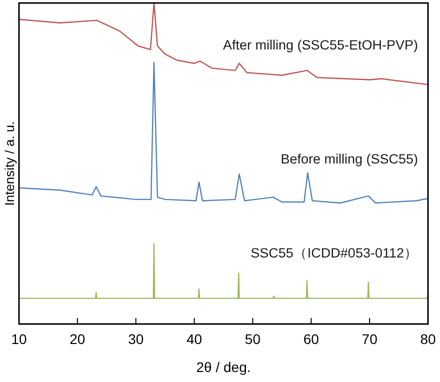  I want to click on x-tick-label: 50, so click(252, 339).